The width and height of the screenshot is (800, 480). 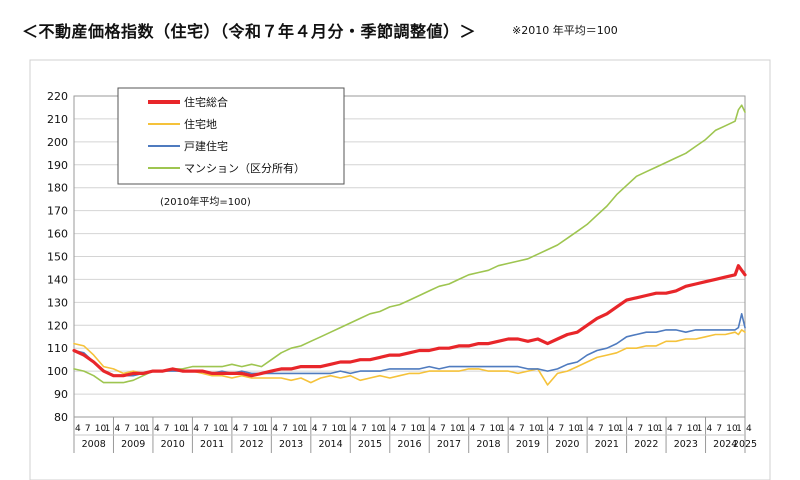 What do you see at coordinates (370, 444) in the screenshot?
I see `x-year-label: 2015` at bounding box center [370, 444].